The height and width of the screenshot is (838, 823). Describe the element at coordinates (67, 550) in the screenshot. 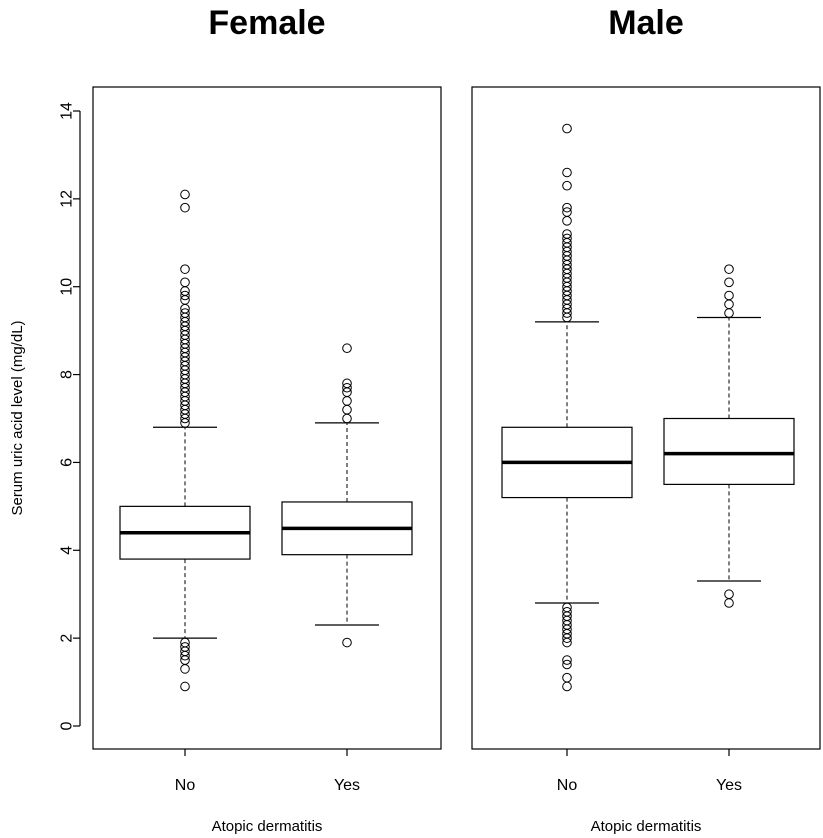

I see `y-tick-label: 4` at that location.